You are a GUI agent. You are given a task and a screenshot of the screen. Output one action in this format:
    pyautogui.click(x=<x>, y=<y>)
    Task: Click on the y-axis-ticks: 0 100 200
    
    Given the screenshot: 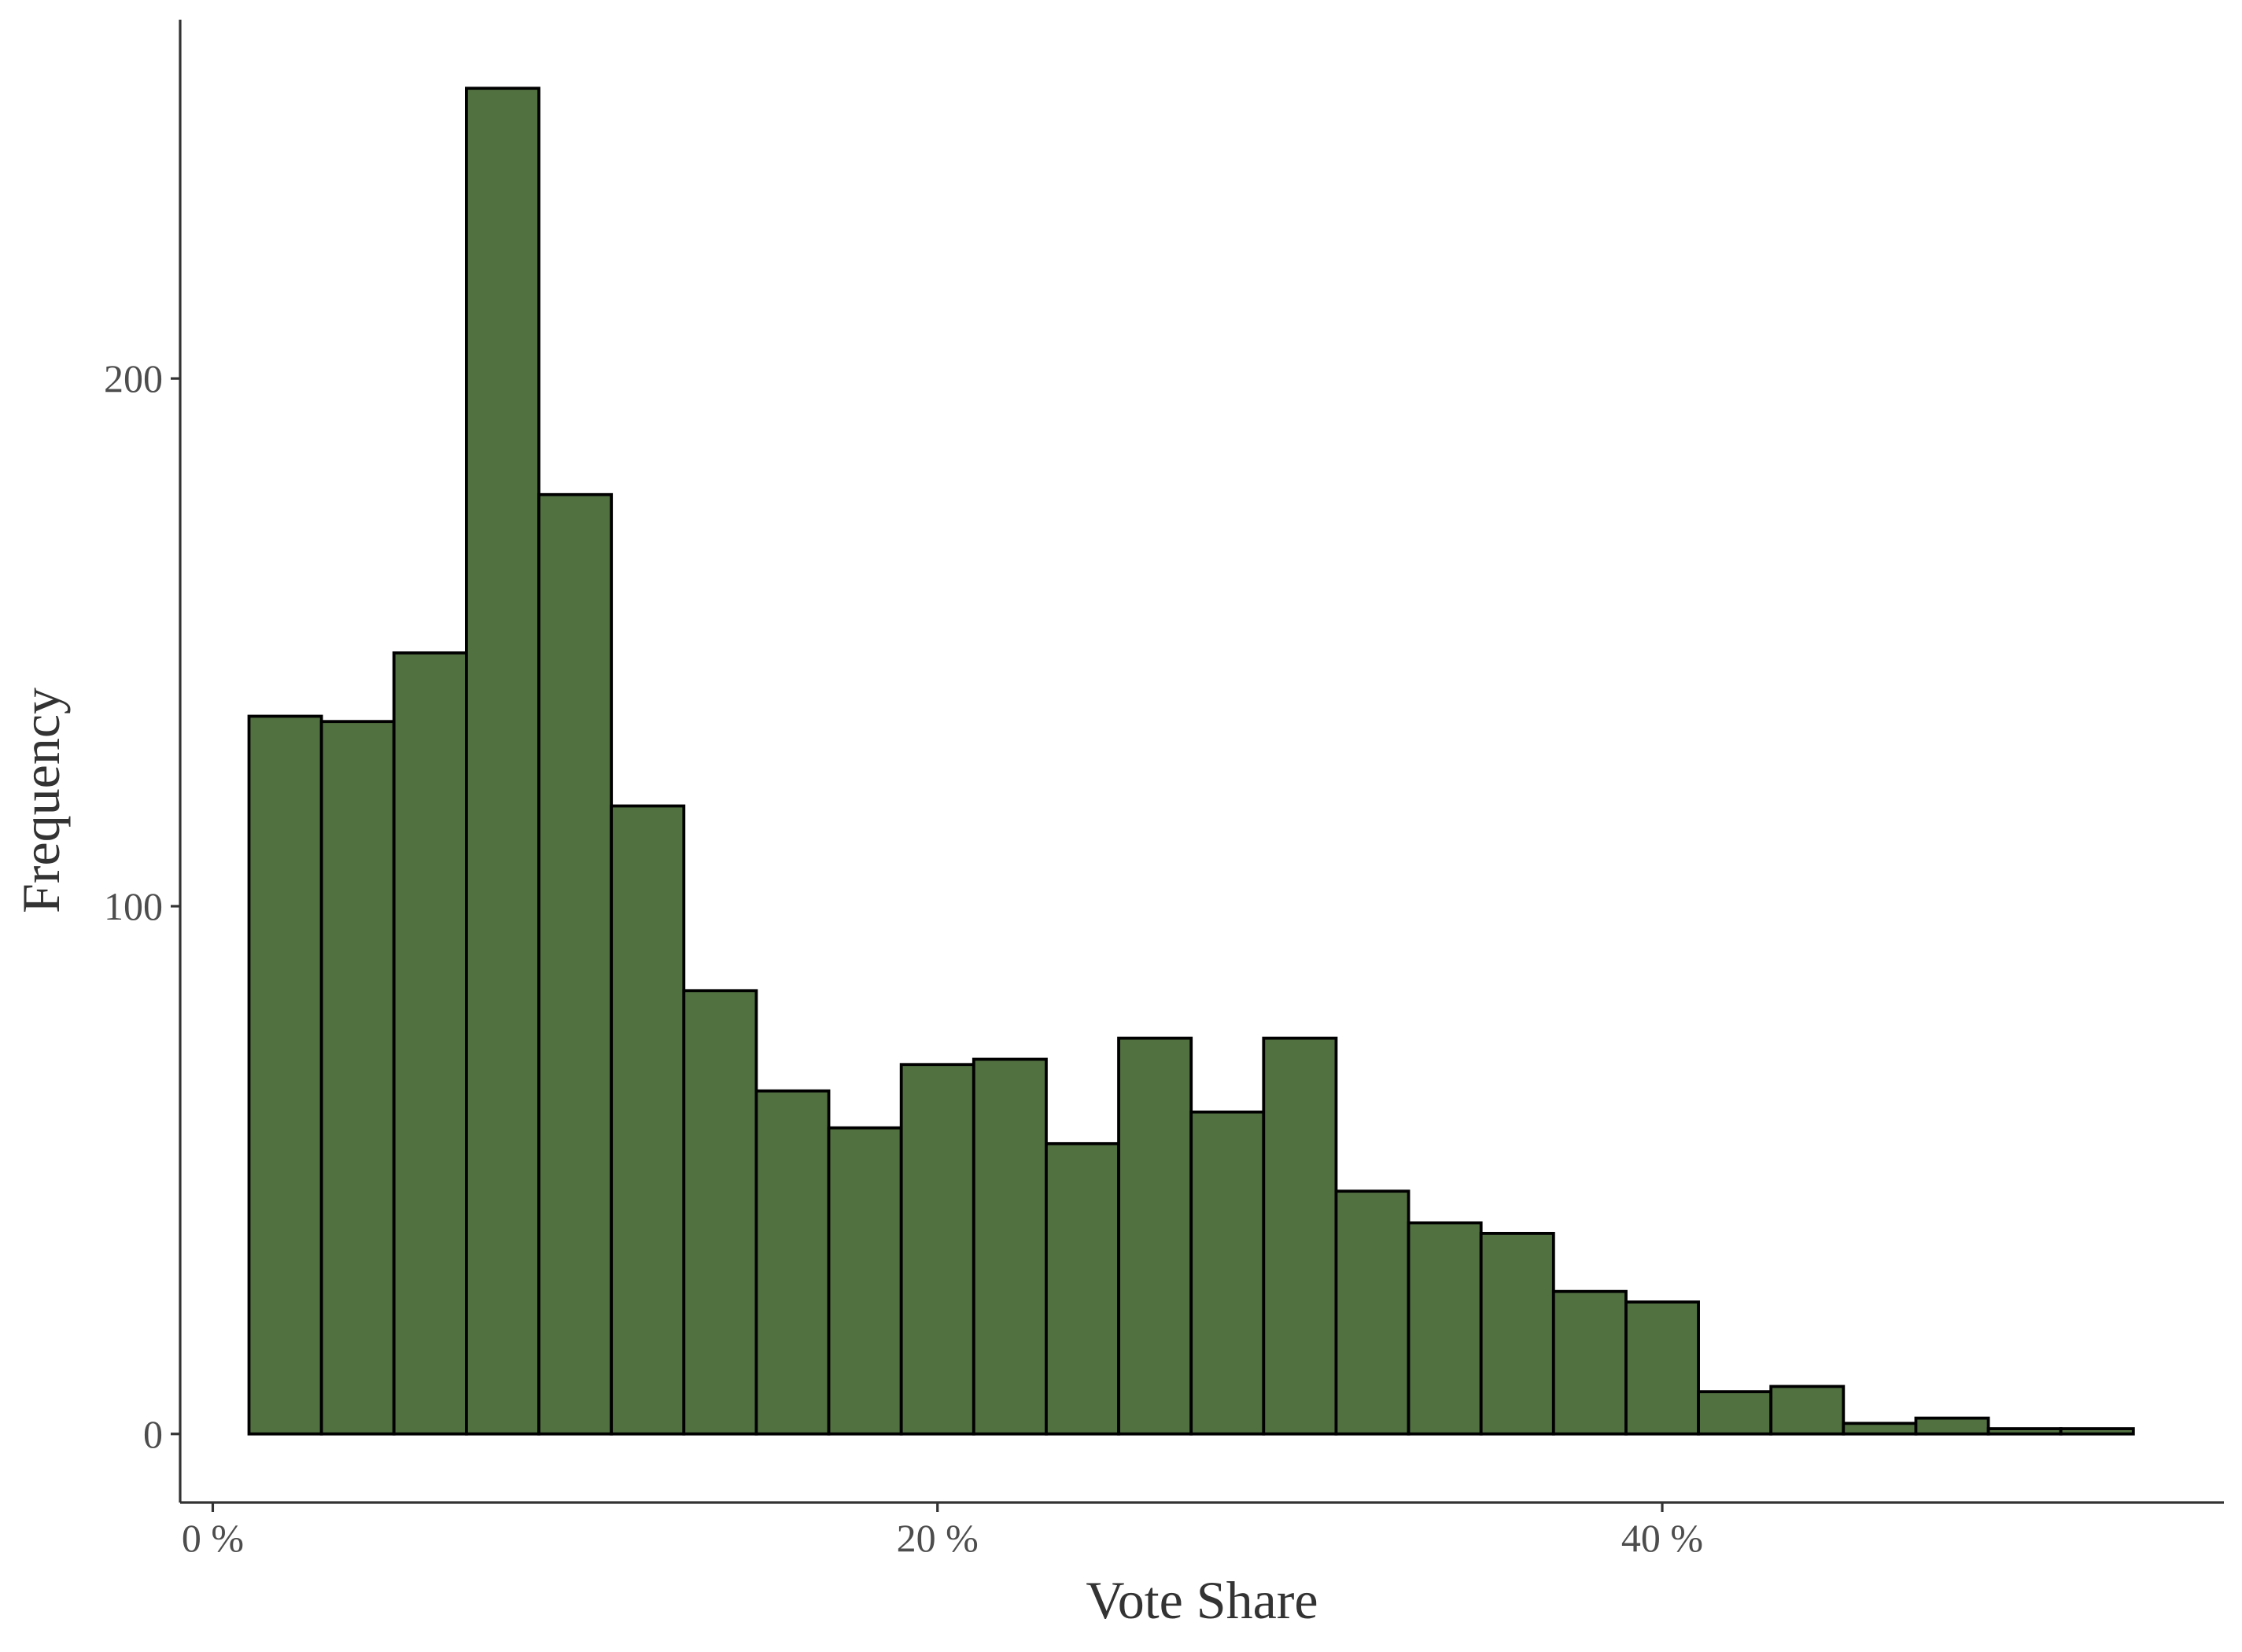 What is the action you would take?
    pyautogui.click(x=142, y=906)
    